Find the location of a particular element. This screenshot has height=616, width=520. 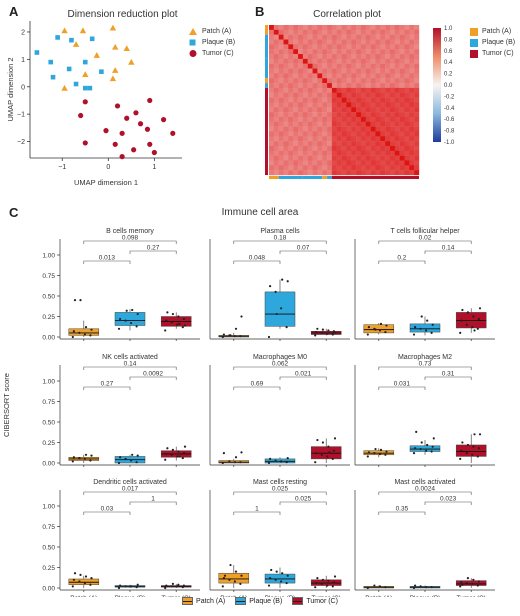

boxplot-panel: Macrophages M20.73 0.31 0.031 is located at coordinates (424, 410).